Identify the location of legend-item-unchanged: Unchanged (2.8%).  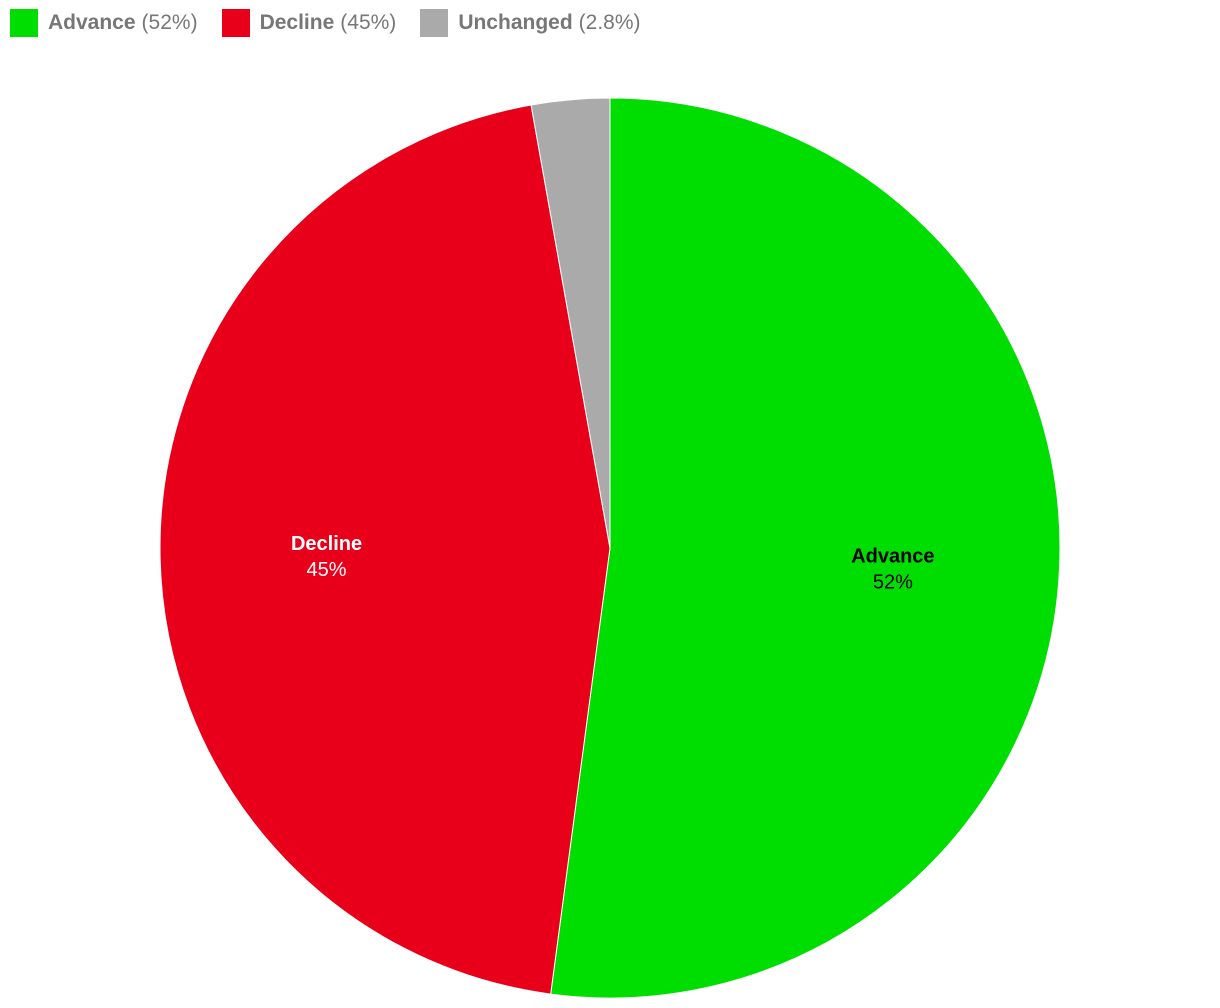
(530, 23).